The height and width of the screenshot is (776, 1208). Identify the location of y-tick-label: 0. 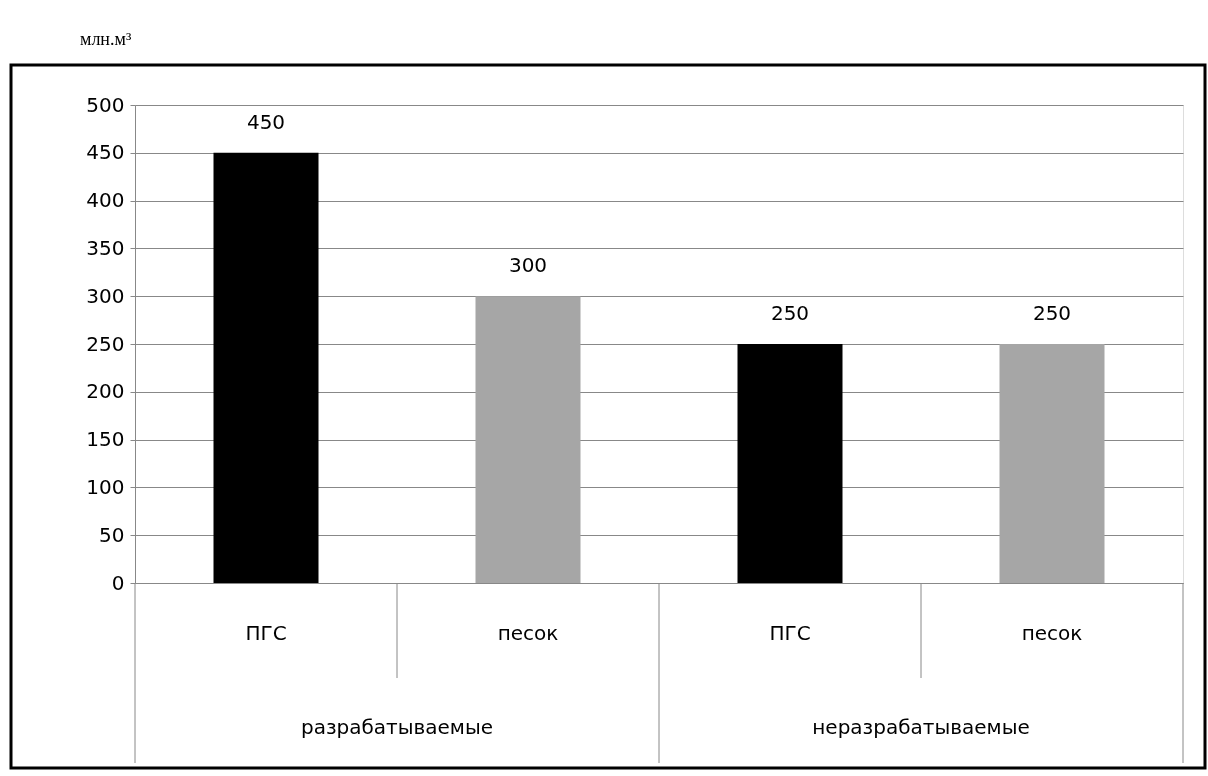
(118, 582).